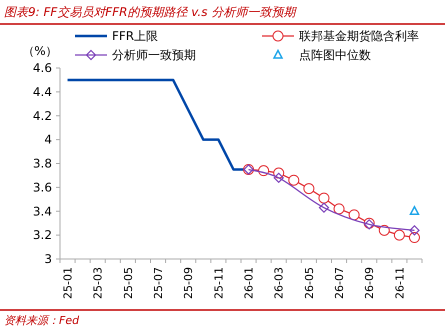 This screenshot has height=334, width=445. Describe the element at coordinates (42, 68) in the screenshot. I see `y-tick-label: 4.6` at that location.